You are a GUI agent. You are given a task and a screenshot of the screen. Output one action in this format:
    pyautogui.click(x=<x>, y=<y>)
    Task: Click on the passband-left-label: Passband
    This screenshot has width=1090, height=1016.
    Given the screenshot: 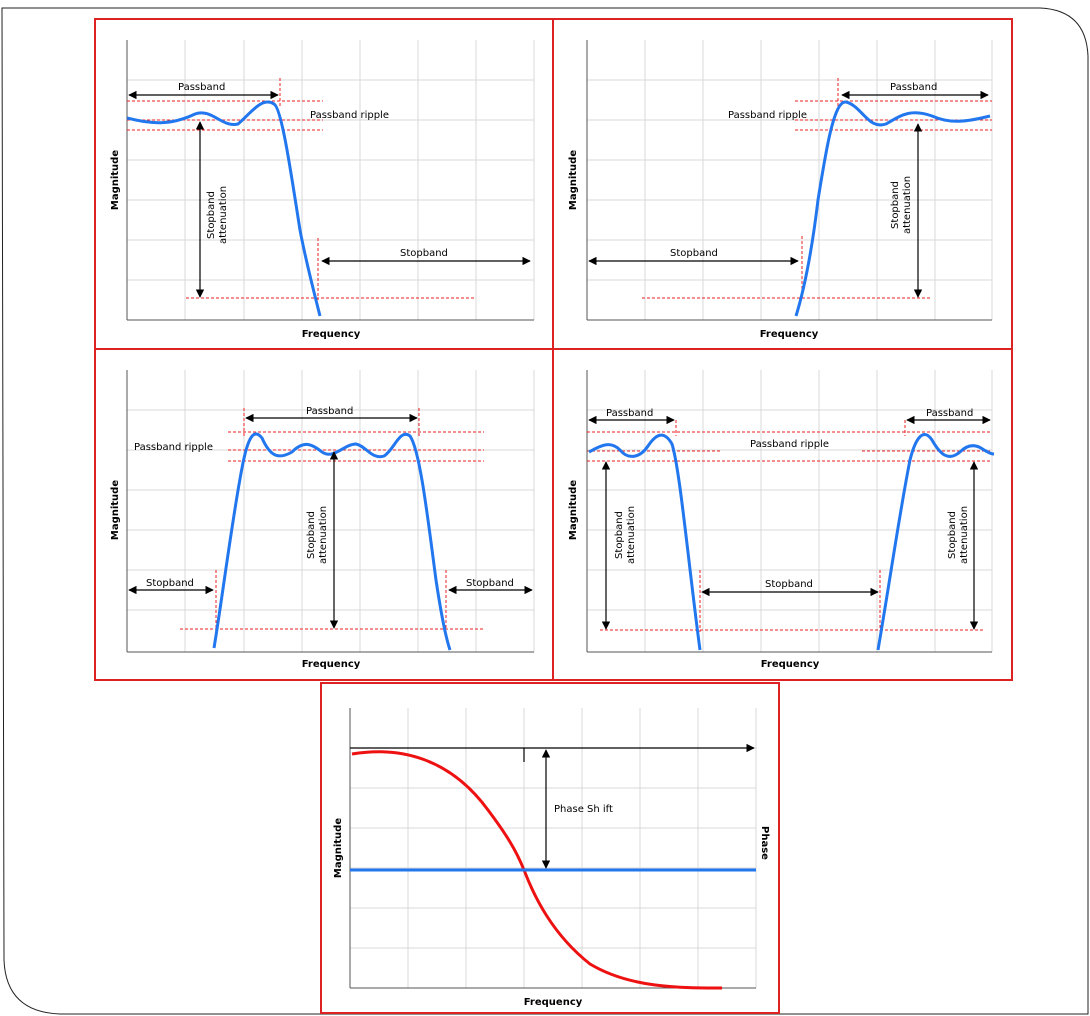 What is the action you would take?
    pyautogui.click(x=629, y=413)
    